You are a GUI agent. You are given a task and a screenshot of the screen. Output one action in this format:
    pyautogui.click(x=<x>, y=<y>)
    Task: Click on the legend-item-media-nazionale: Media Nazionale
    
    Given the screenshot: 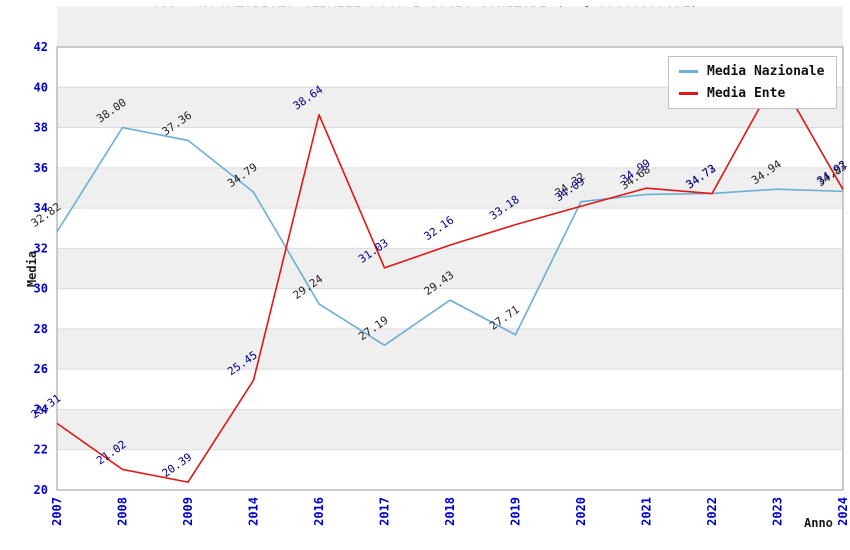 What is the action you would take?
    pyautogui.click(x=751, y=71)
    